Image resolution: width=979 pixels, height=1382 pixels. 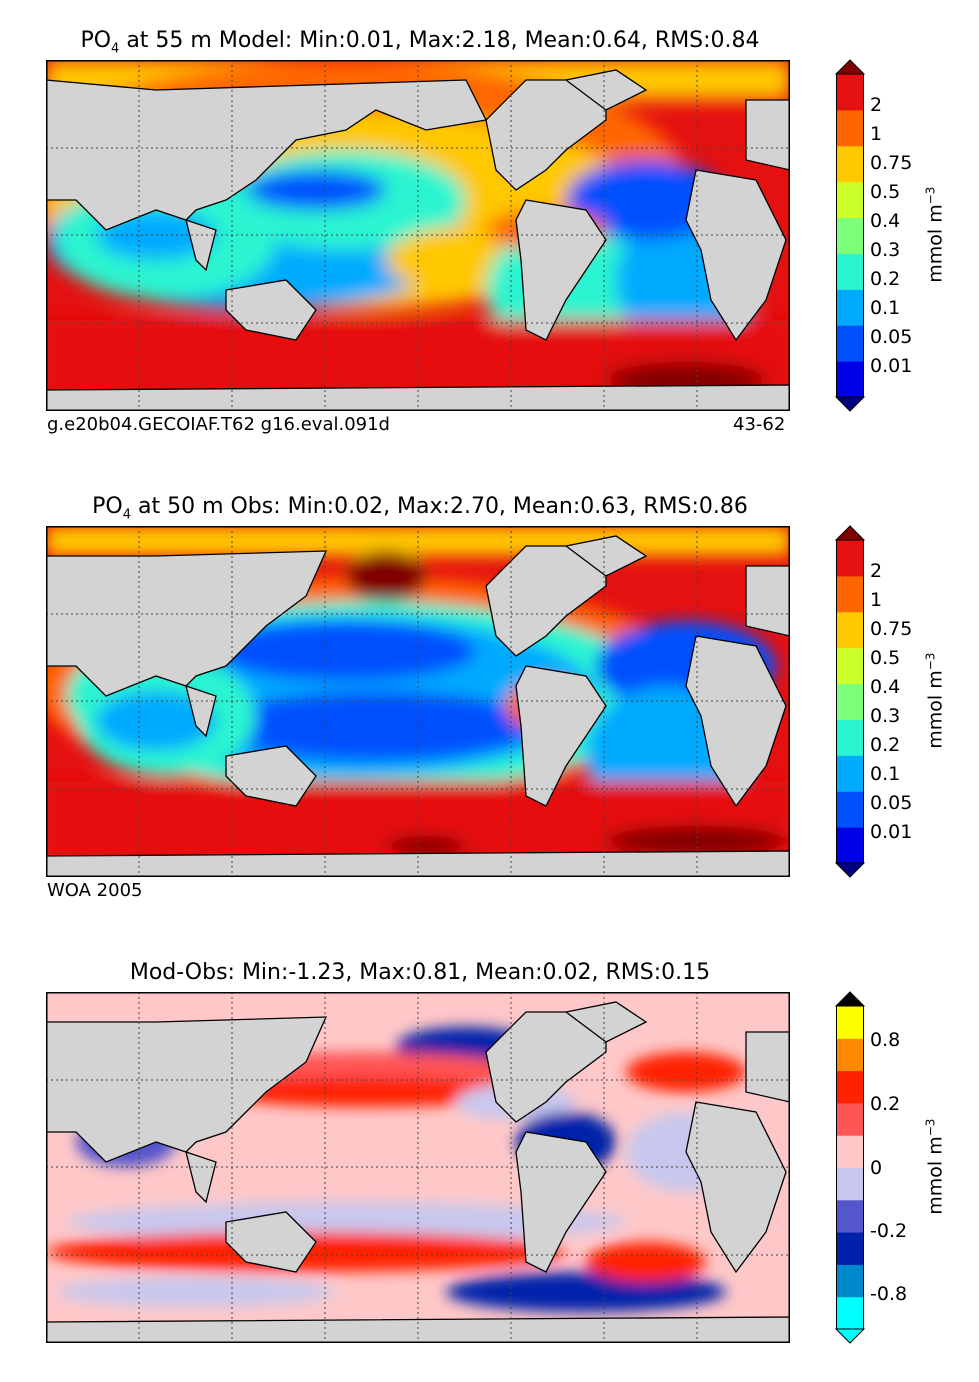 What do you see at coordinates (935, 234) in the screenshot?
I see `cbar1-unit: mmol m−3` at bounding box center [935, 234].